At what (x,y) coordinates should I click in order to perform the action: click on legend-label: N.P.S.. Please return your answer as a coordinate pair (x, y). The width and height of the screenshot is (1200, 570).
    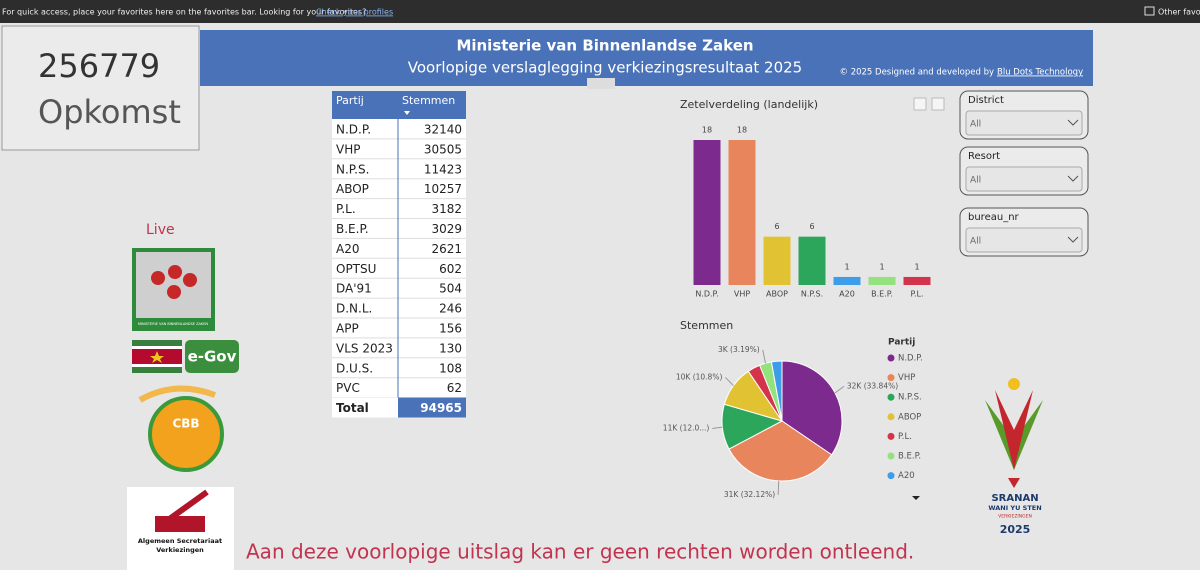
    Looking at the image, I should click on (910, 398).